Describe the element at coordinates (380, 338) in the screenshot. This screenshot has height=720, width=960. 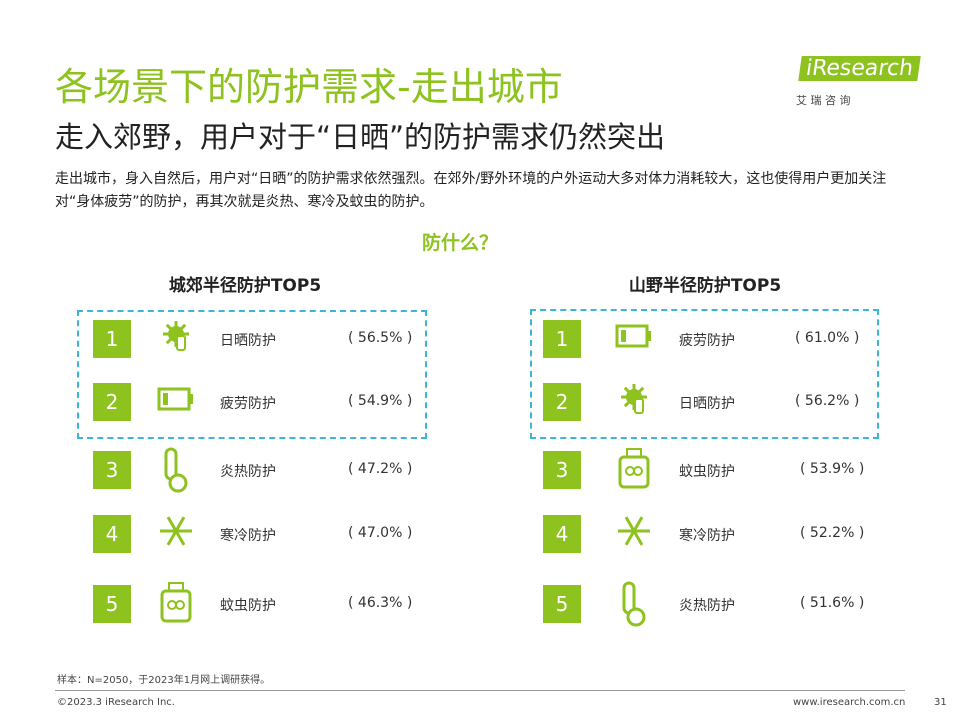
I see `item-value: ( 56.5% )` at that location.